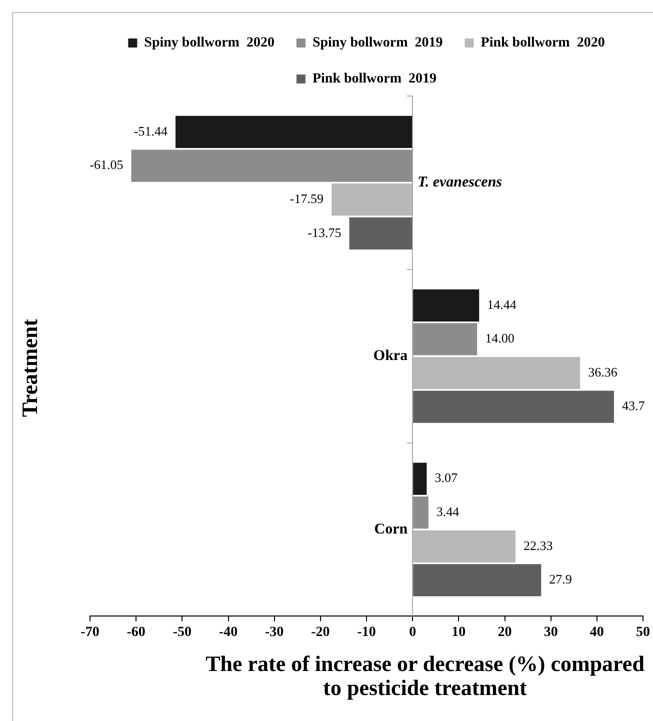  I want to click on x-tick-label: 40, so click(597, 632).